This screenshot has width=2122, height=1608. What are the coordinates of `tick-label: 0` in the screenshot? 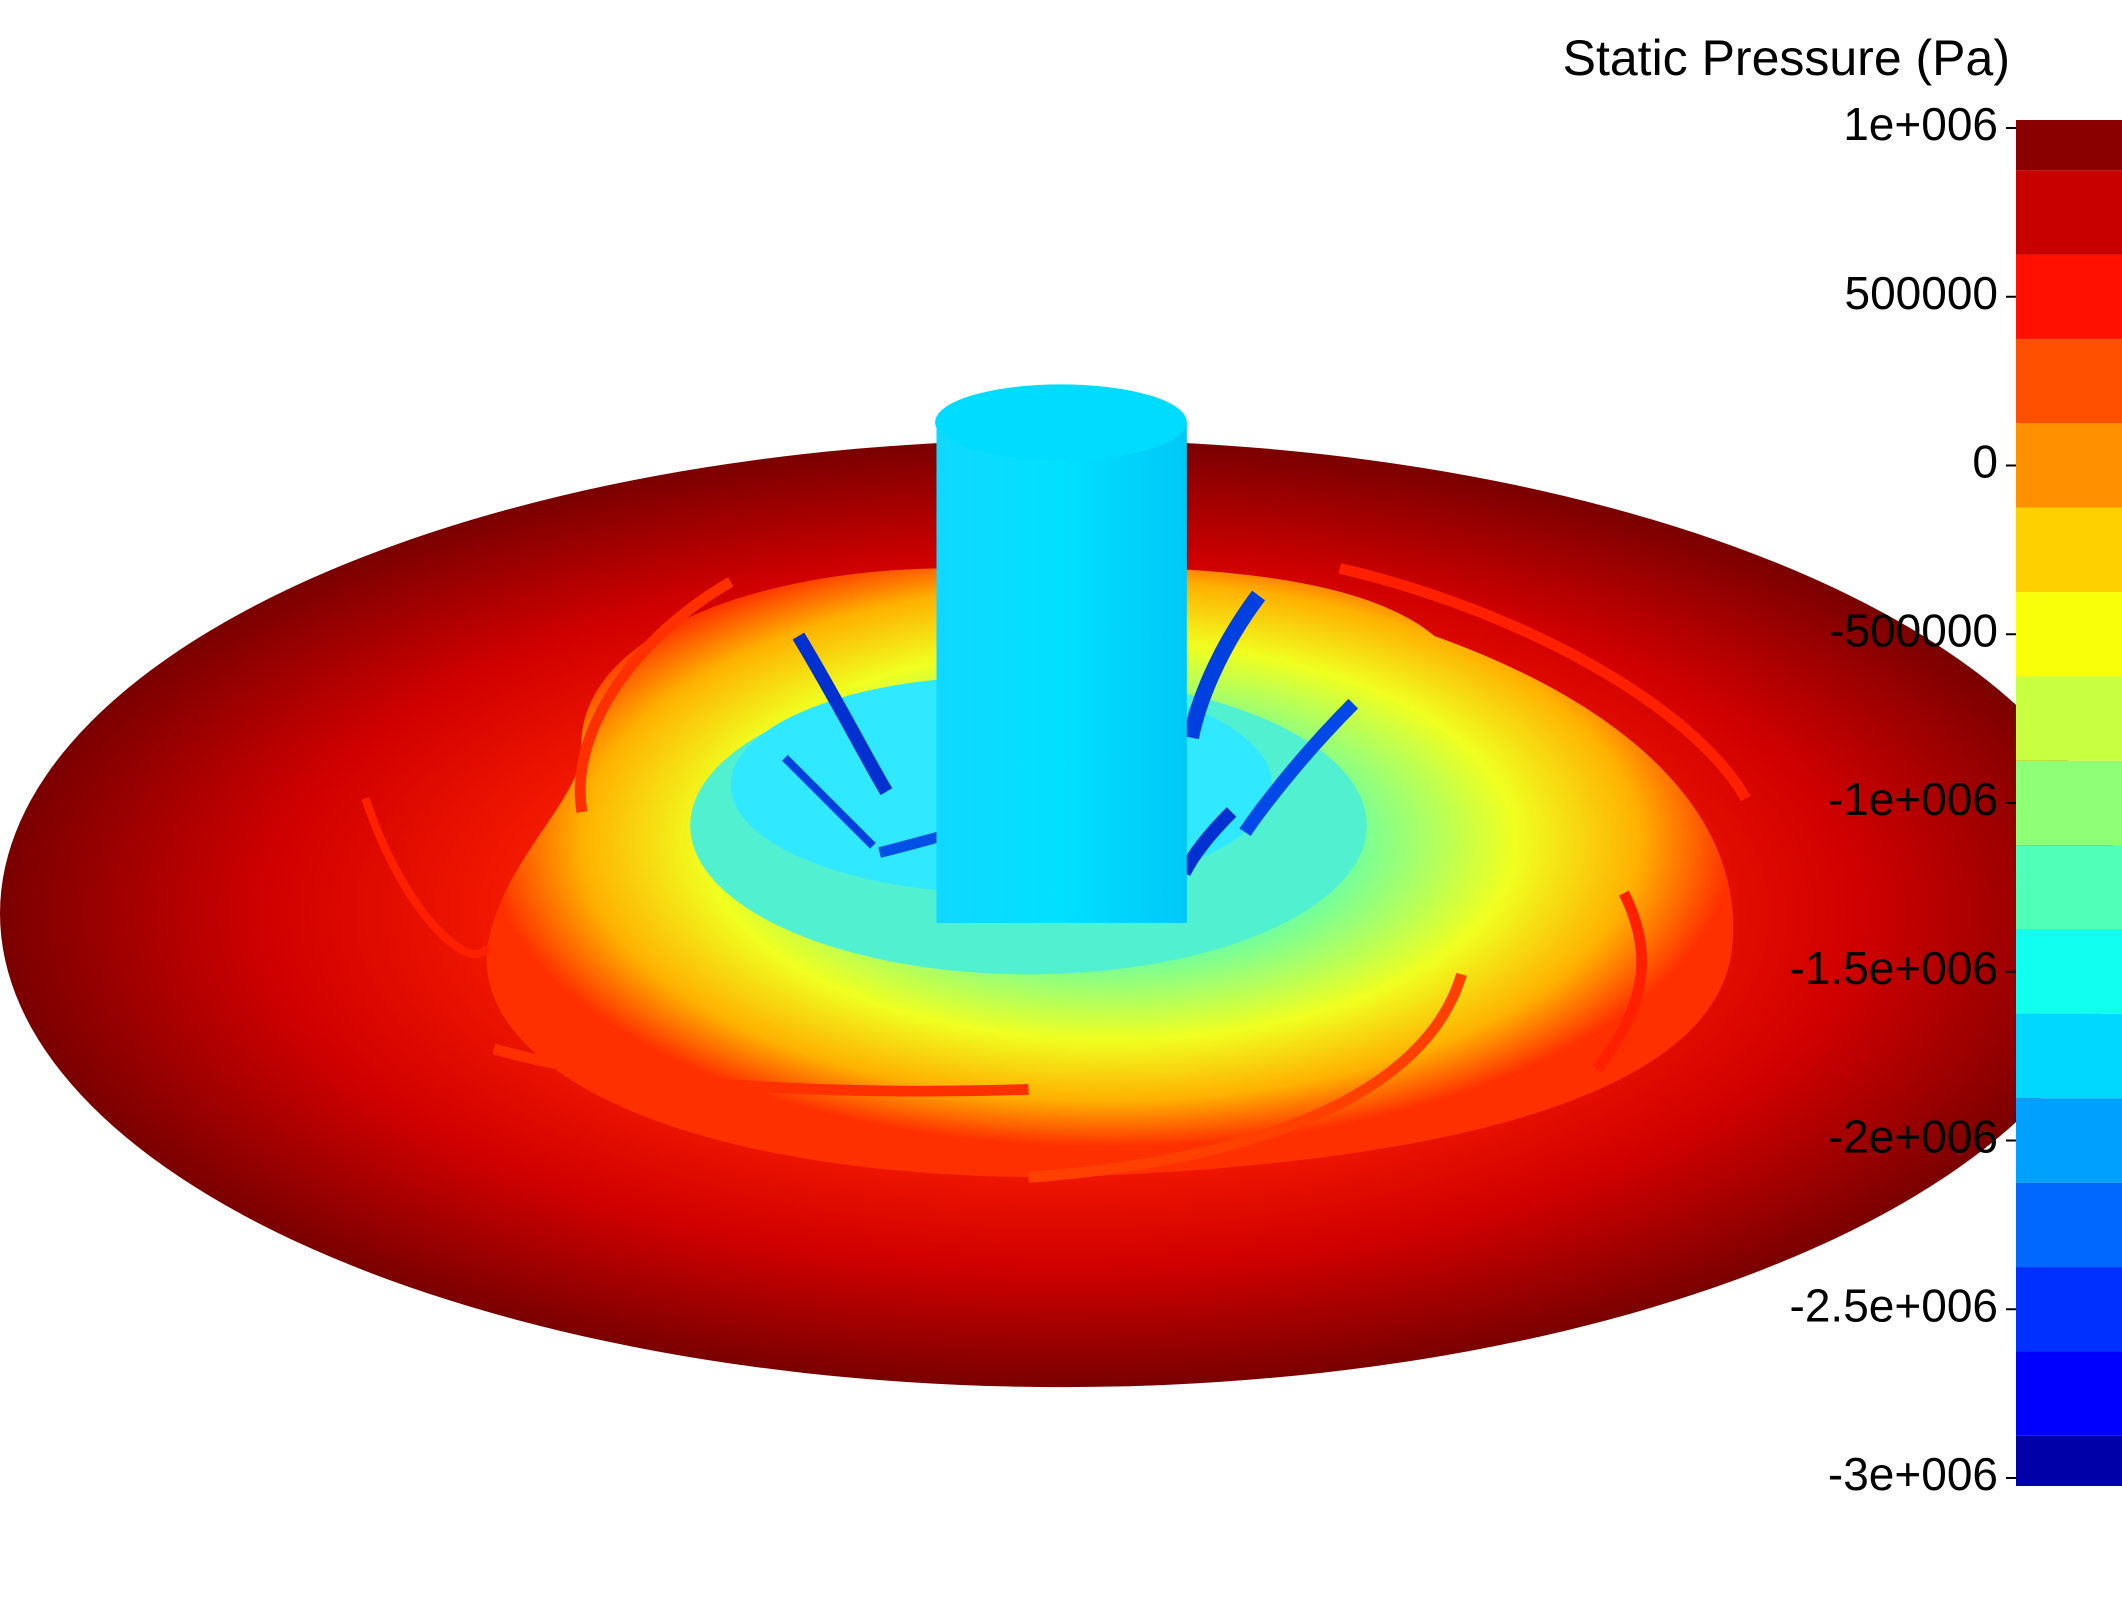 It's located at (1985, 462).